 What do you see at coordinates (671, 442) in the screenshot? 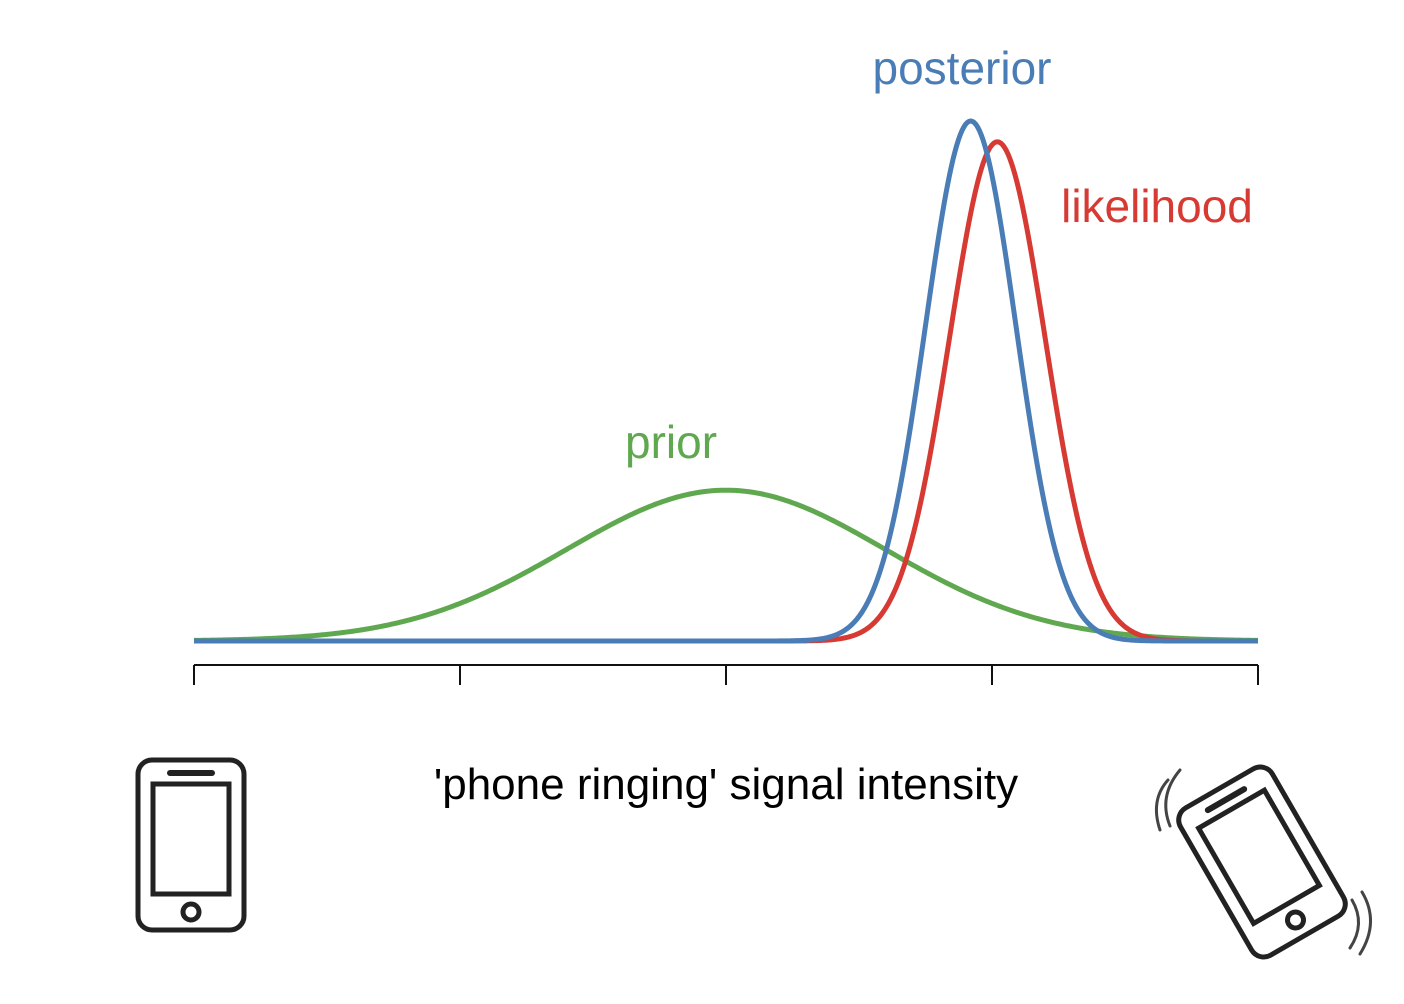
I see `prior-label: prior` at bounding box center [671, 442].